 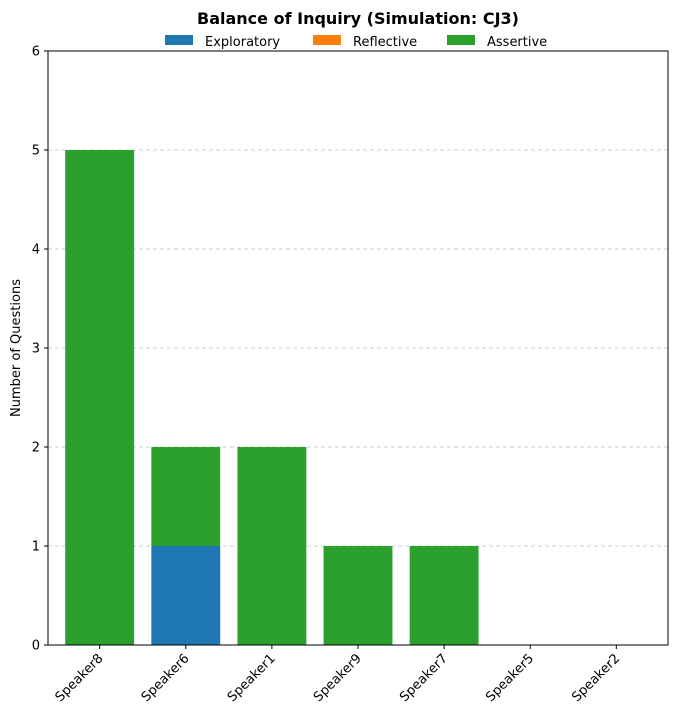 I want to click on bar-assertive-speaker7, so click(x=444, y=595).